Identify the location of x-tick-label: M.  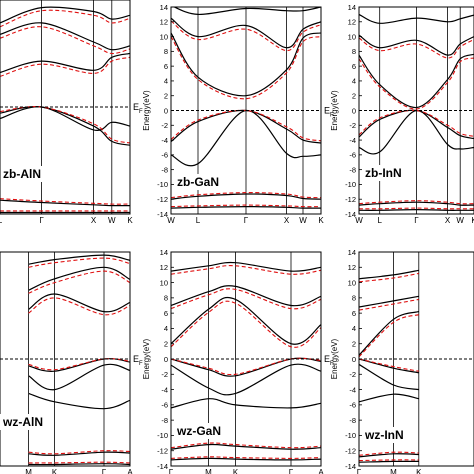
(208, 471).